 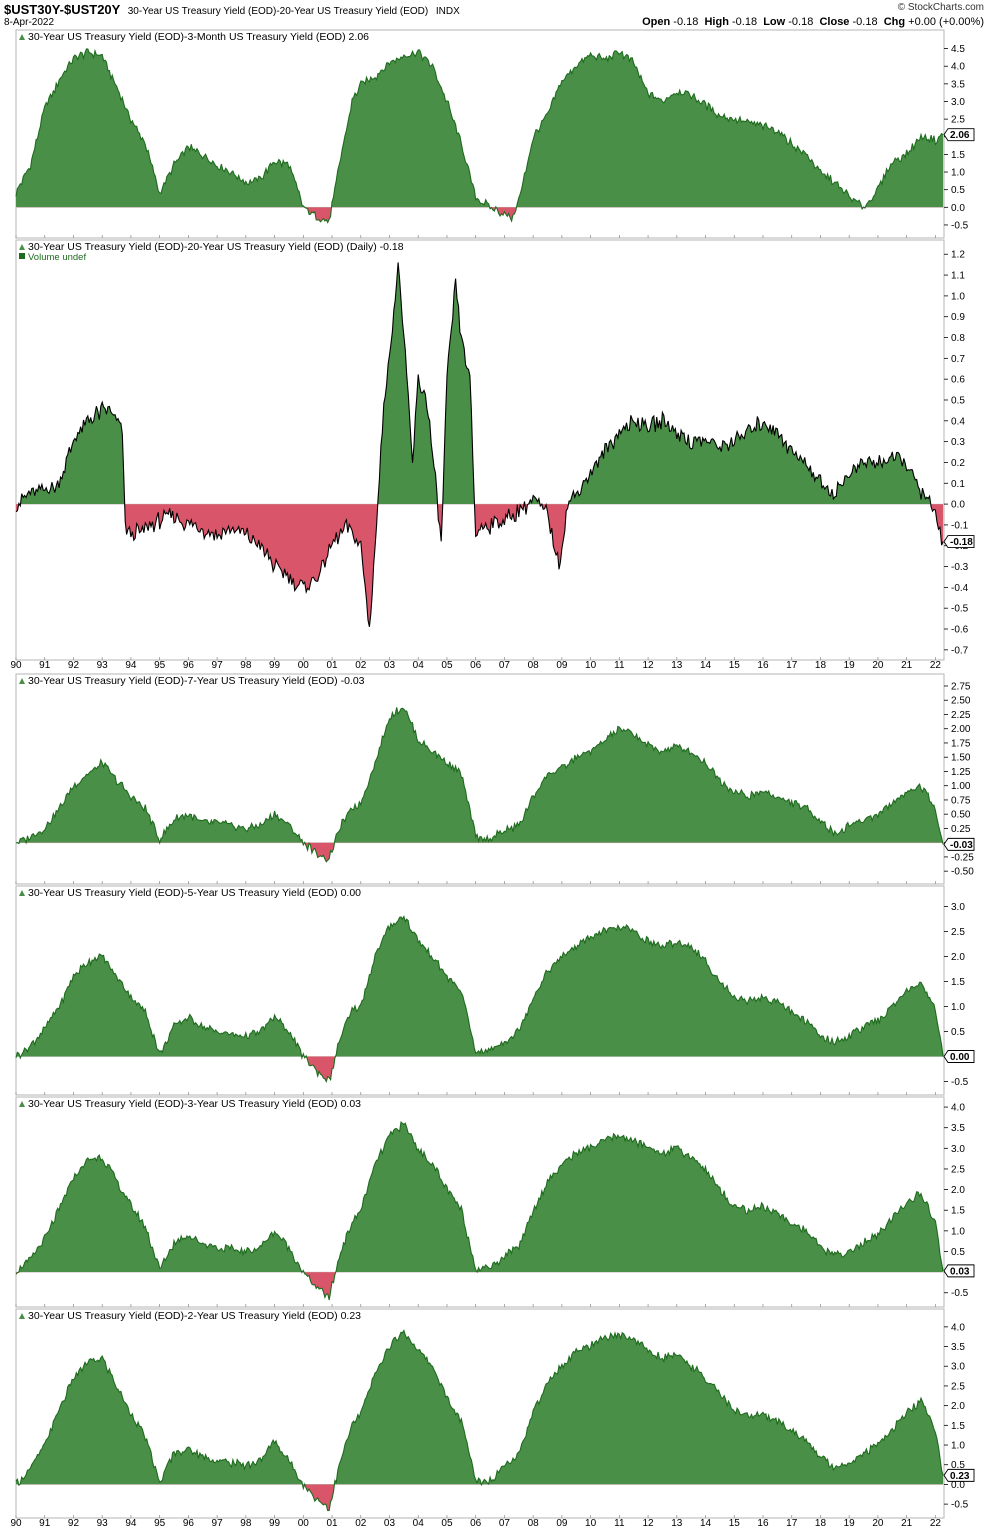 What do you see at coordinates (961, 701) in the screenshot?
I see `y-tick-label: 2.50` at bounding box center [961, 701].